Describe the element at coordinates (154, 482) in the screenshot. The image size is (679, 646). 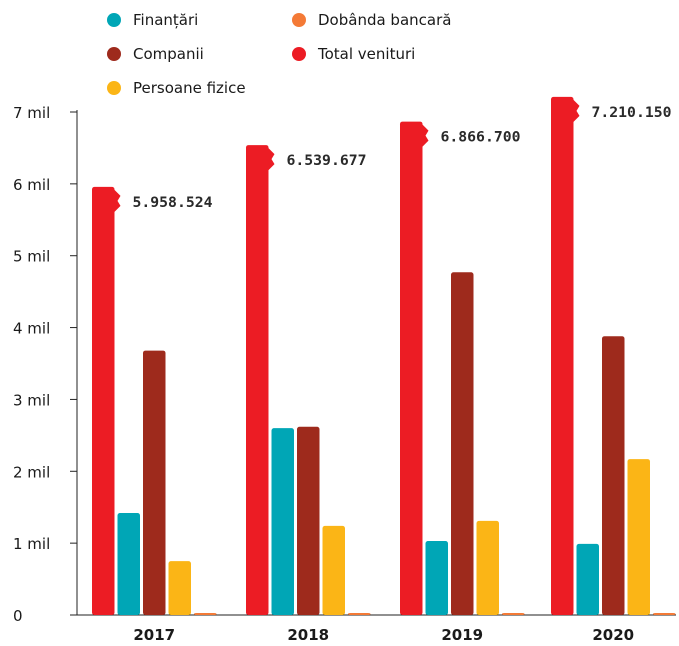
I see `bar-companii-2017` at that location.